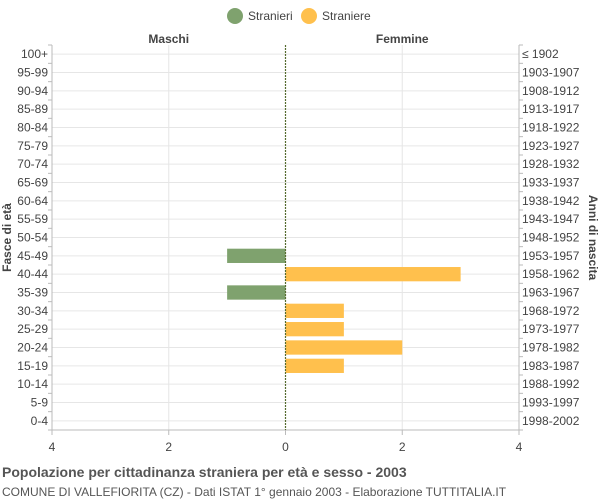 The image size is (600, 500). I want to click on legend: Stranieri Straniere, so click(299, 16).